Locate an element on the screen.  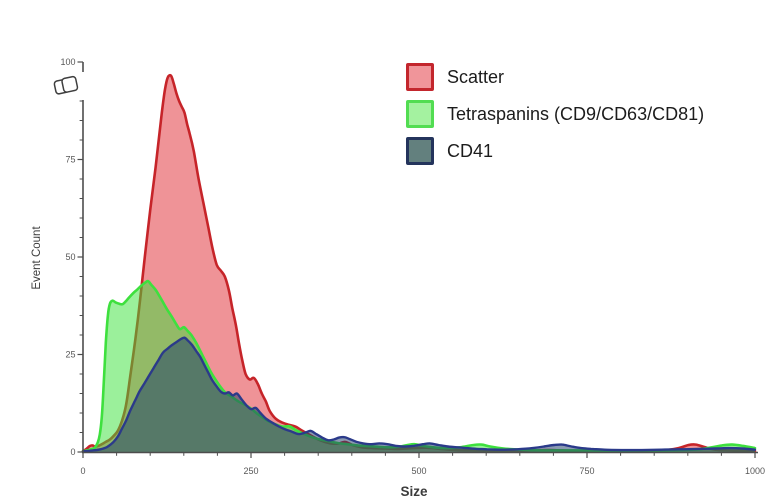
legend-item-cd41: CD41 is located at coordinates (555, 151).